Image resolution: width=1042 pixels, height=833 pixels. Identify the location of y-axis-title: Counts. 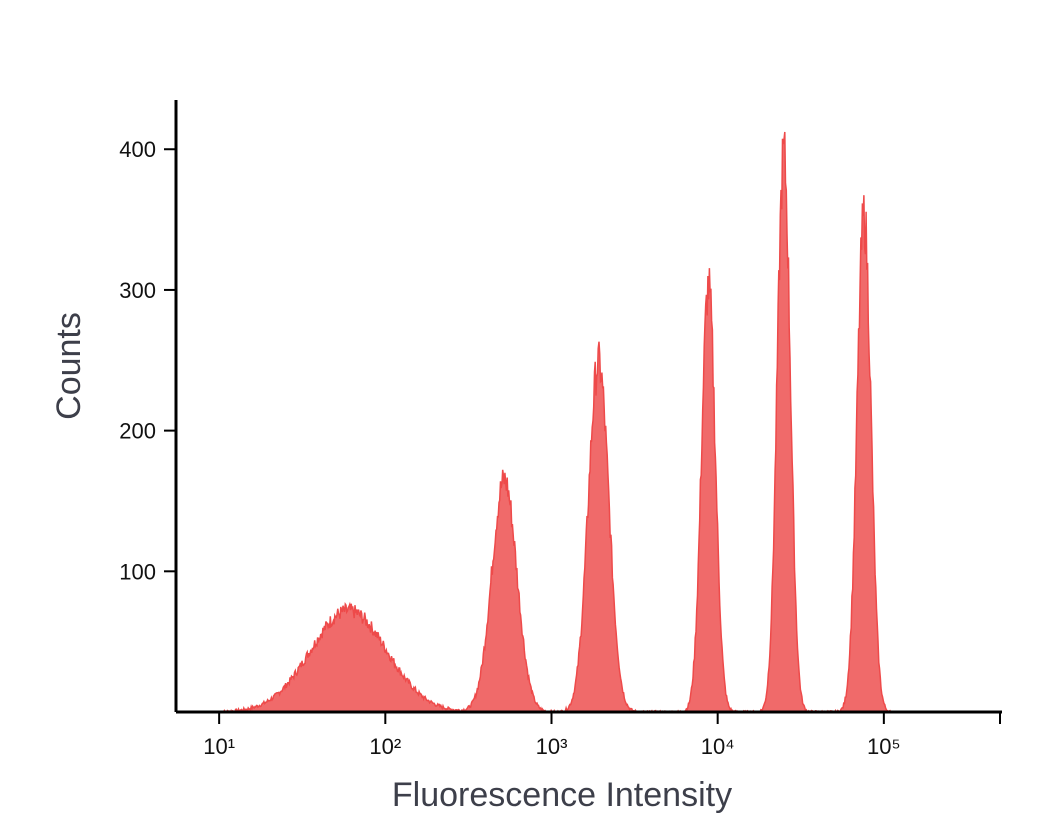
(69, 366).